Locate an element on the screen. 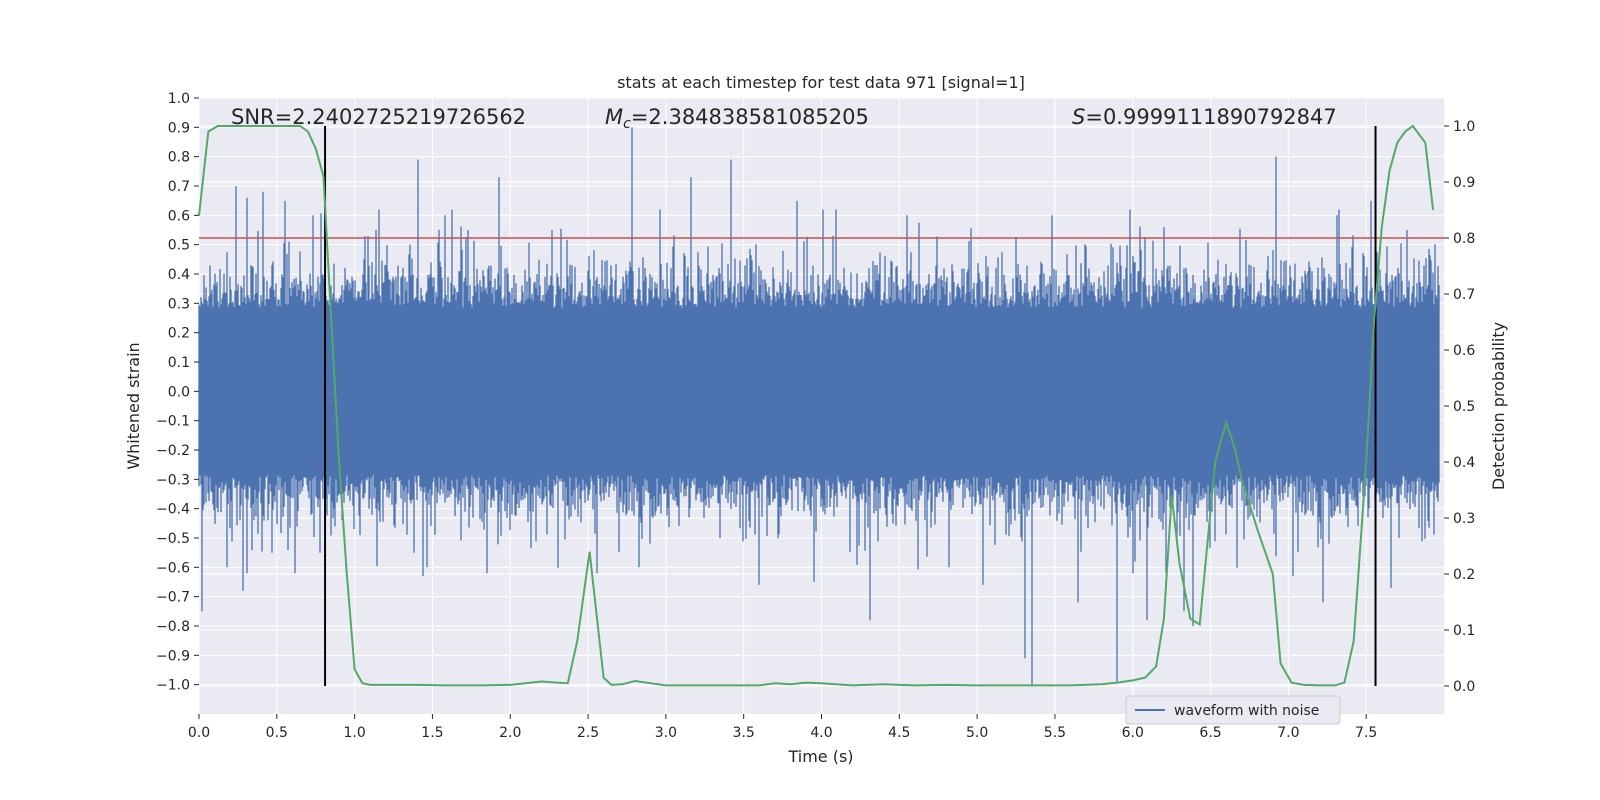 This screenshot has height=800, width=1600. y2-tick-label: 0.8 is located at coordinates (1464, 239).